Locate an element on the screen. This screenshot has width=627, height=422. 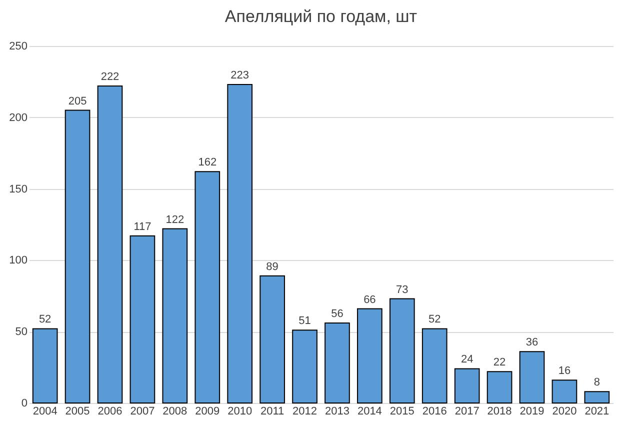
y-tick-label: 50 is located at coordinates (21, 332).